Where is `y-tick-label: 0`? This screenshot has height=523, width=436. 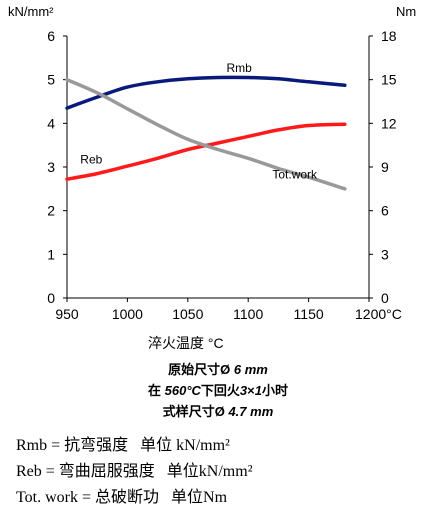
y-tick-label: 0 is located at coordinates (51, 298).